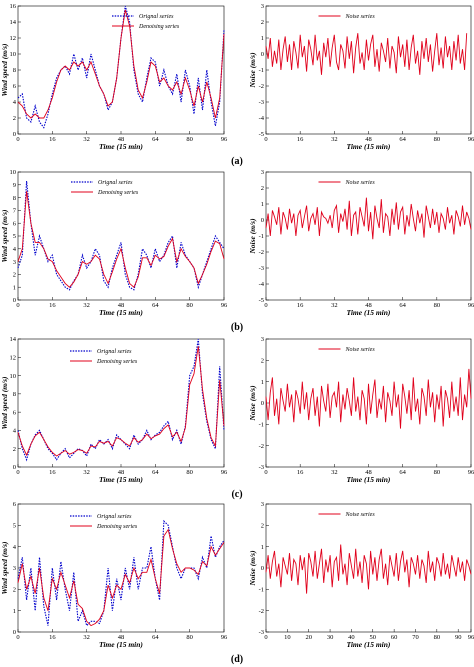 The height and width of the screenshot is (667, 474). Describe the element at coordinates (415, 637) in the screenshot. I see `x-tick-label: 70` at that location.